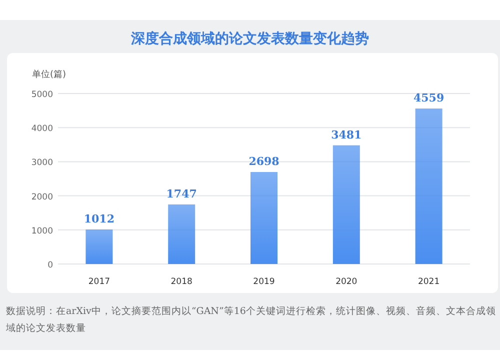  Describe the element at coordinates (181, 282) in the screenshot. I see `x-tick-label: 2018` at that location.